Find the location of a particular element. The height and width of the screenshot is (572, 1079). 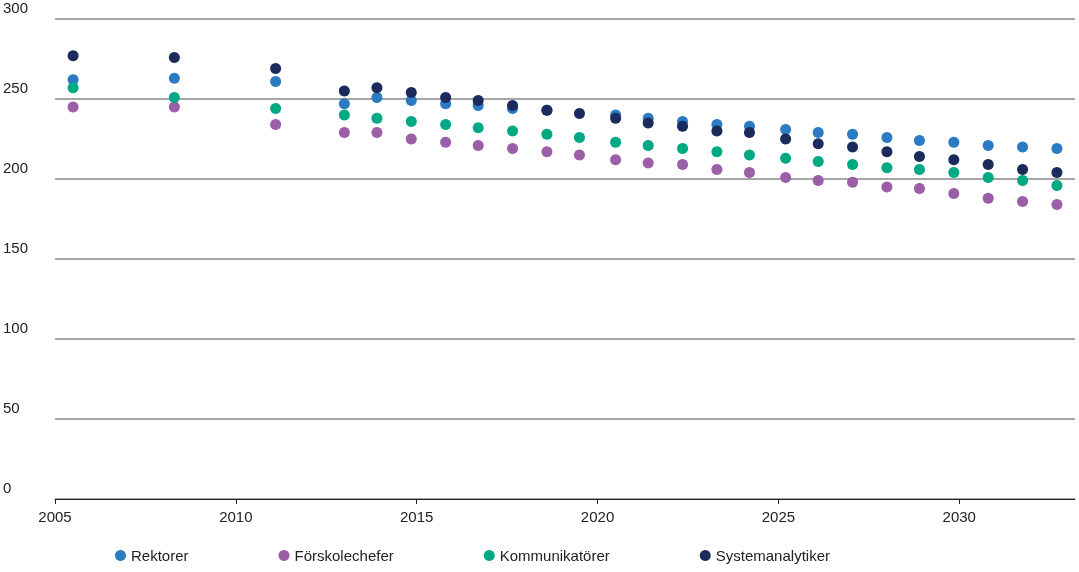

x-tick-label: 2005 is located at coordinates (55, 516).